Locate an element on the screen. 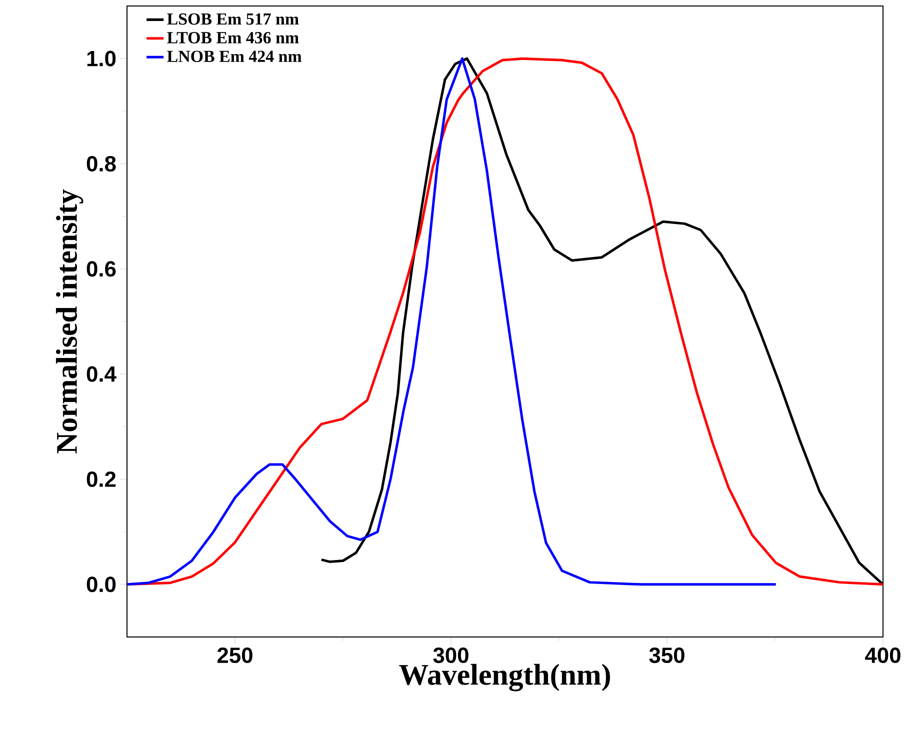 The image size is (909, 734). legend-label: LNOB Em 424 nm is located at coordinates (234, 56).